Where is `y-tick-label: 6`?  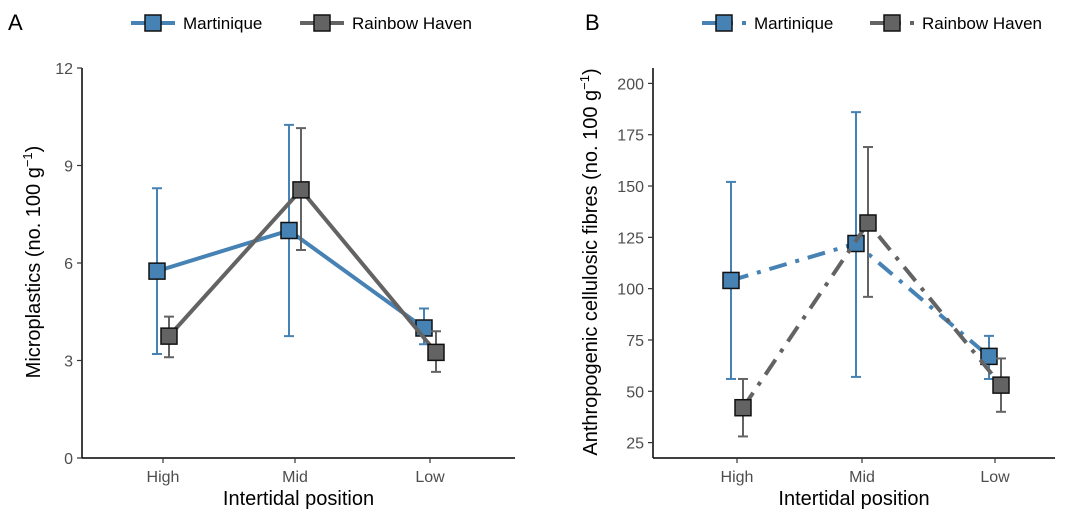 y-tick-label: 6 is located at coordinates (68, 264).